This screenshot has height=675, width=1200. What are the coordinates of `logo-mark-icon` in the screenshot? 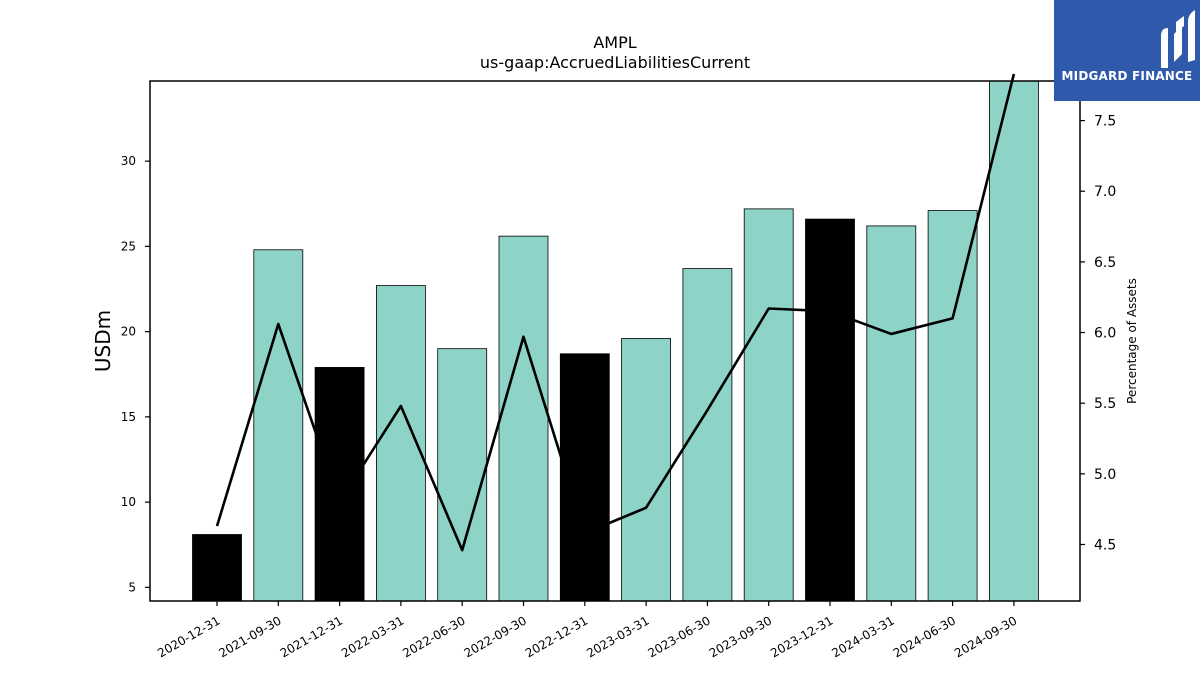 It's located at (1178, 39).